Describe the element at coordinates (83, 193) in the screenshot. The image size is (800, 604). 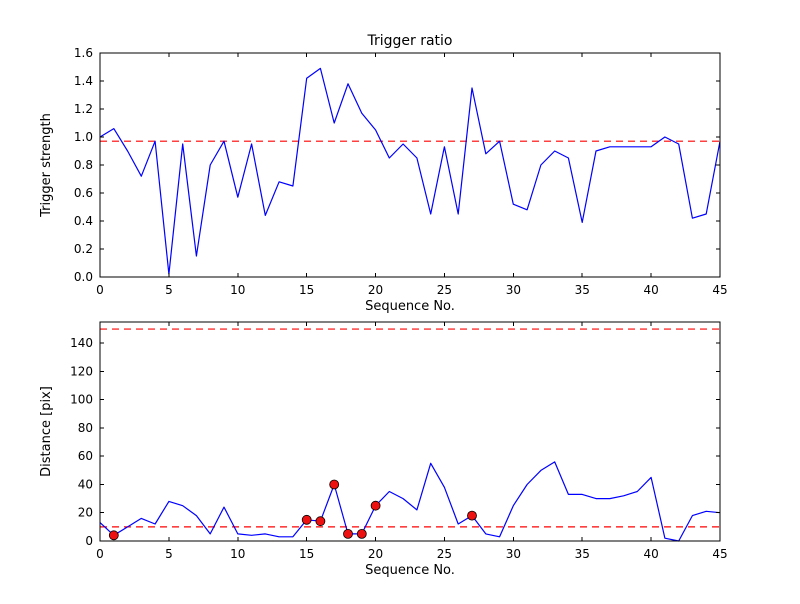
I see `y-tick-label: 0.6` at that location.